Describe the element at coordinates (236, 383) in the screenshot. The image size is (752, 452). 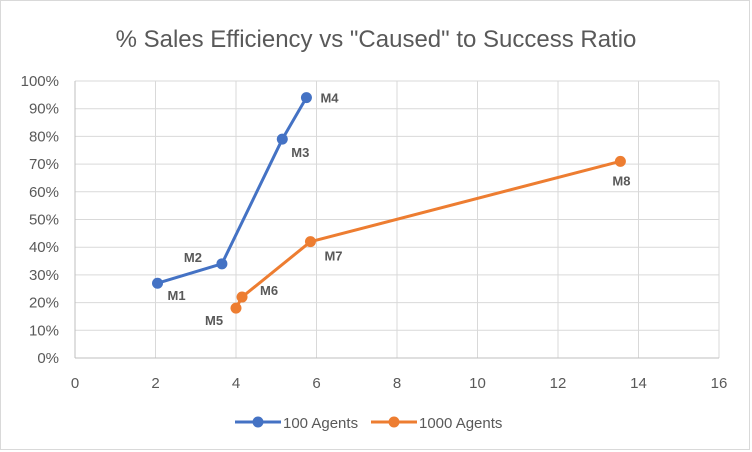
I see `x-tick-label: 4` at that location.